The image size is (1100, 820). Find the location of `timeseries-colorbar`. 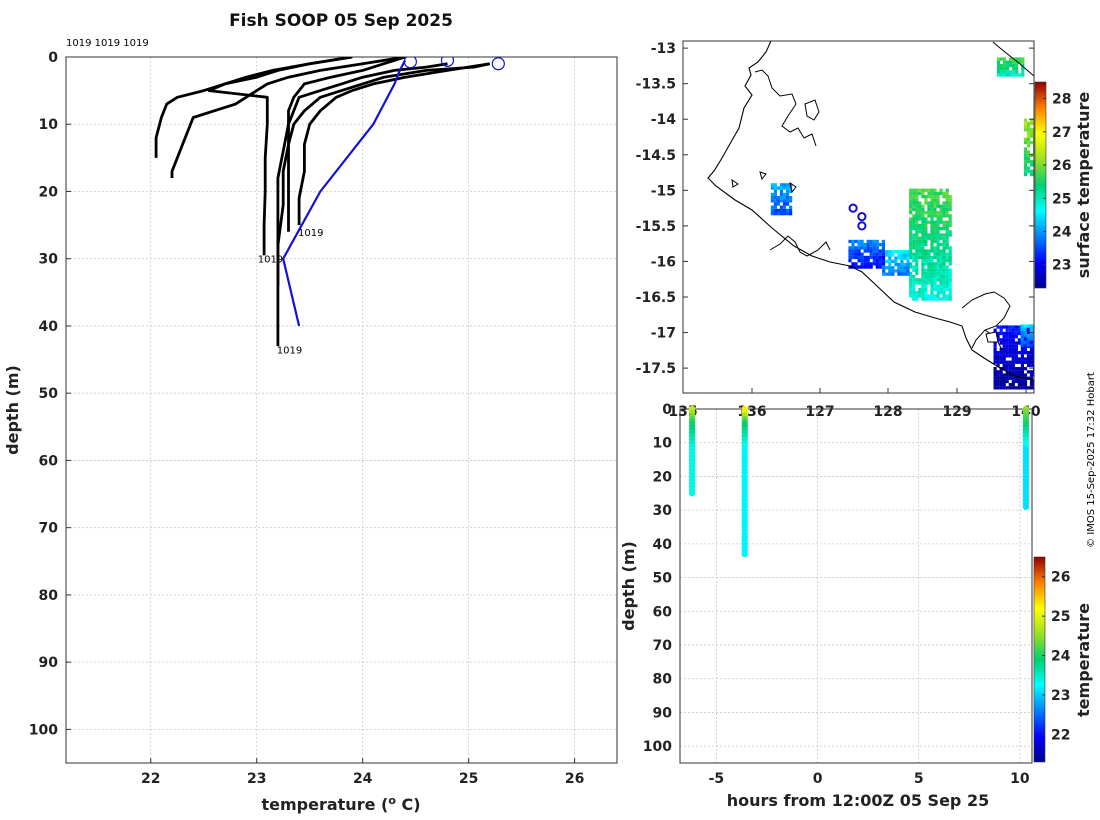

timeseries-colorbar is located at coordinates (1039, 659).